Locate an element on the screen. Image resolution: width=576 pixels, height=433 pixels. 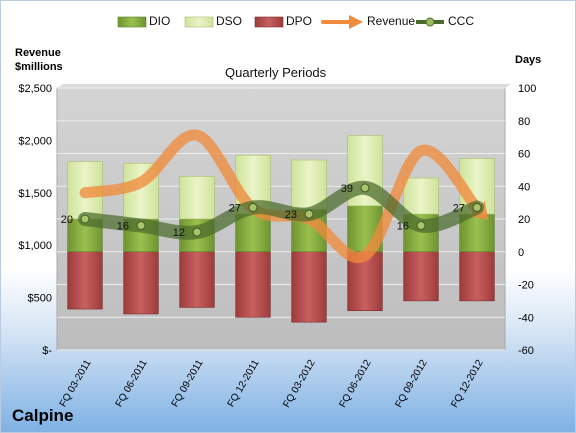
y-right-tick-label: 80 is located at coordinates (524, 122).